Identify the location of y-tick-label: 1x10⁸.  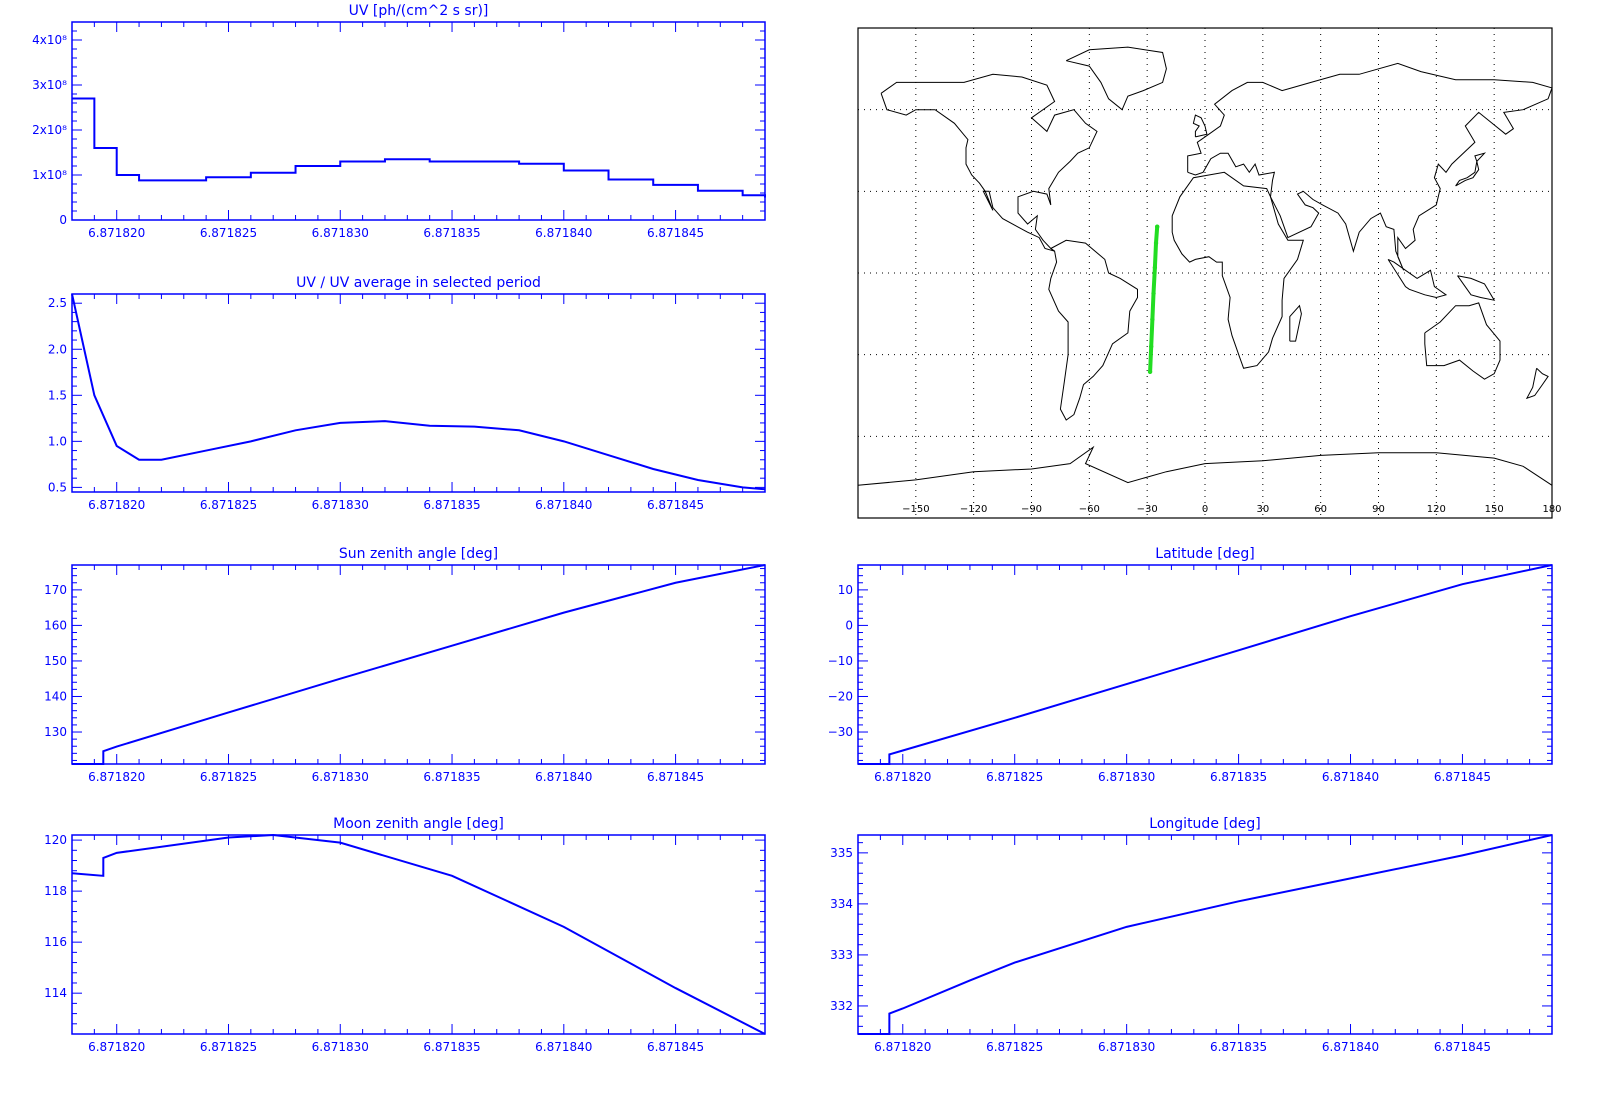
(49, 175).